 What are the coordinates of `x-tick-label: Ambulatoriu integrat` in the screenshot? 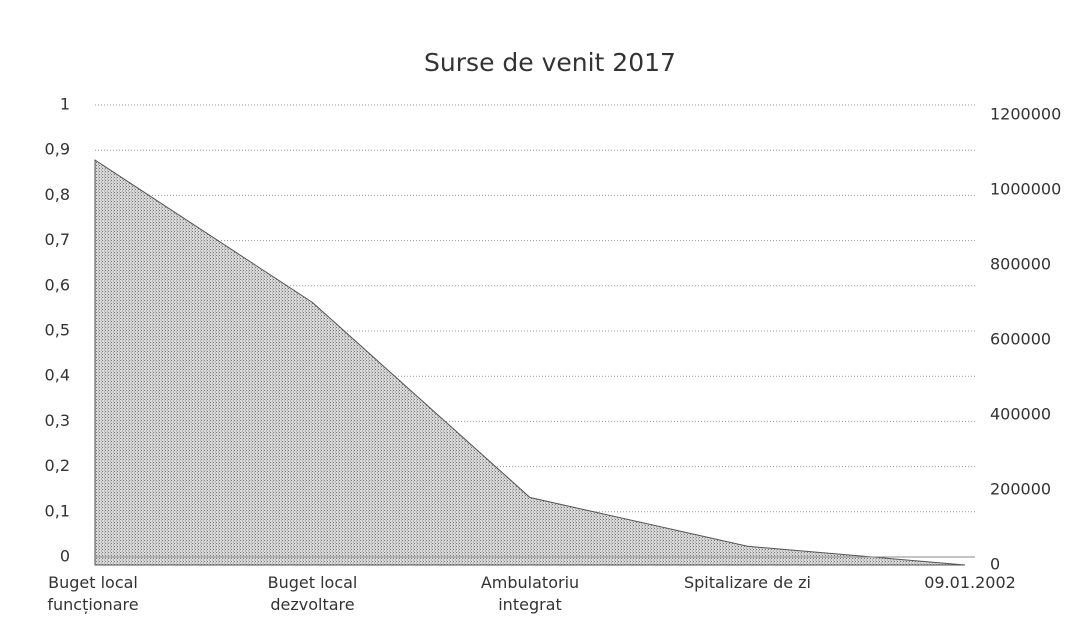 It's located at (530, 593).